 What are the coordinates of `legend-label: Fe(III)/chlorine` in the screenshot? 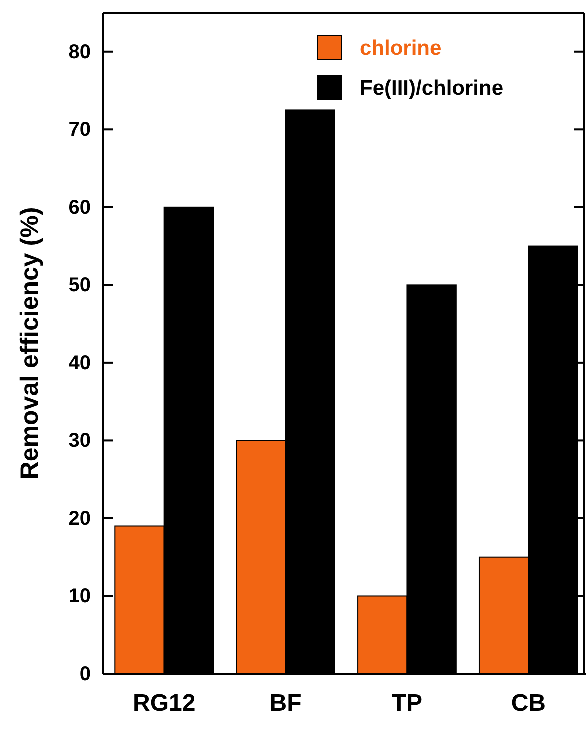 It's located at (432, 88).